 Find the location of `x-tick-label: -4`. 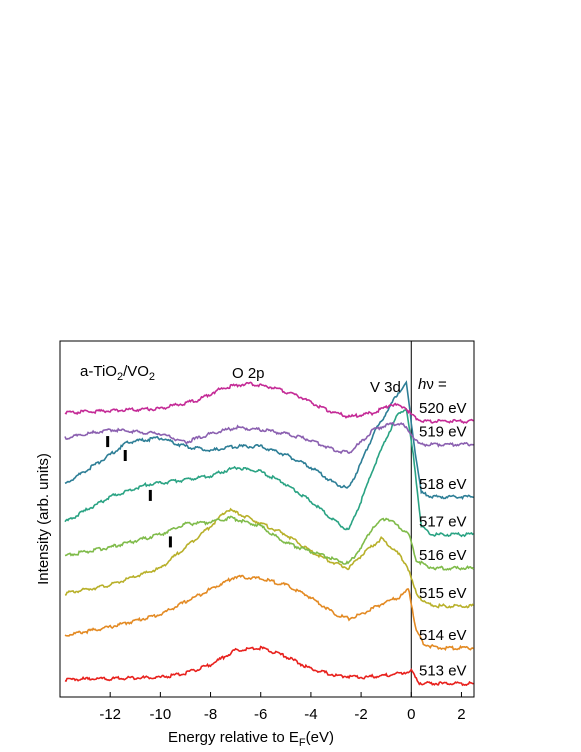

x-tick-label: -4 is located at coordinates (310, 714).